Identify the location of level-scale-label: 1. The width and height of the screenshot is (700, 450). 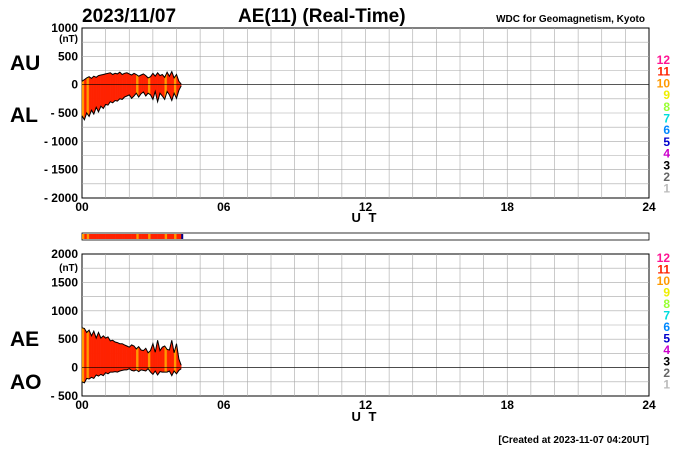
(666, 385).